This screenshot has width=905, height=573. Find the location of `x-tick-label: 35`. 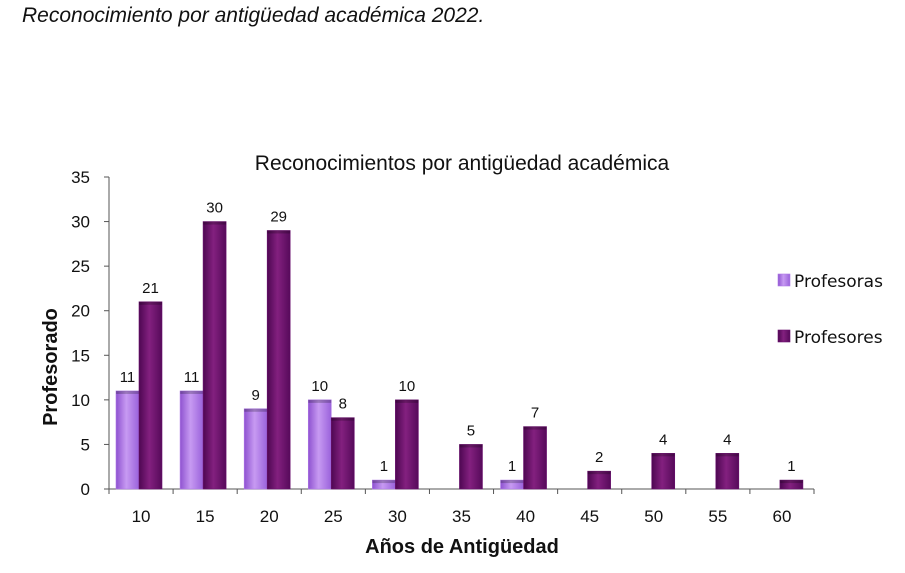

x-tick-label: 35 is located at coordinates (461, 516).